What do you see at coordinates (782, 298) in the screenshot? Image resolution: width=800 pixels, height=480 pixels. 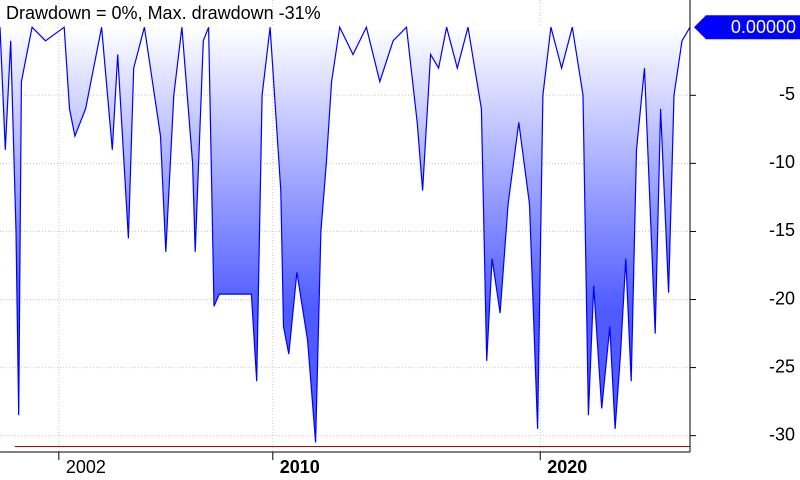 I see `y-tick-label: -20` at bounding box center [782, 298].